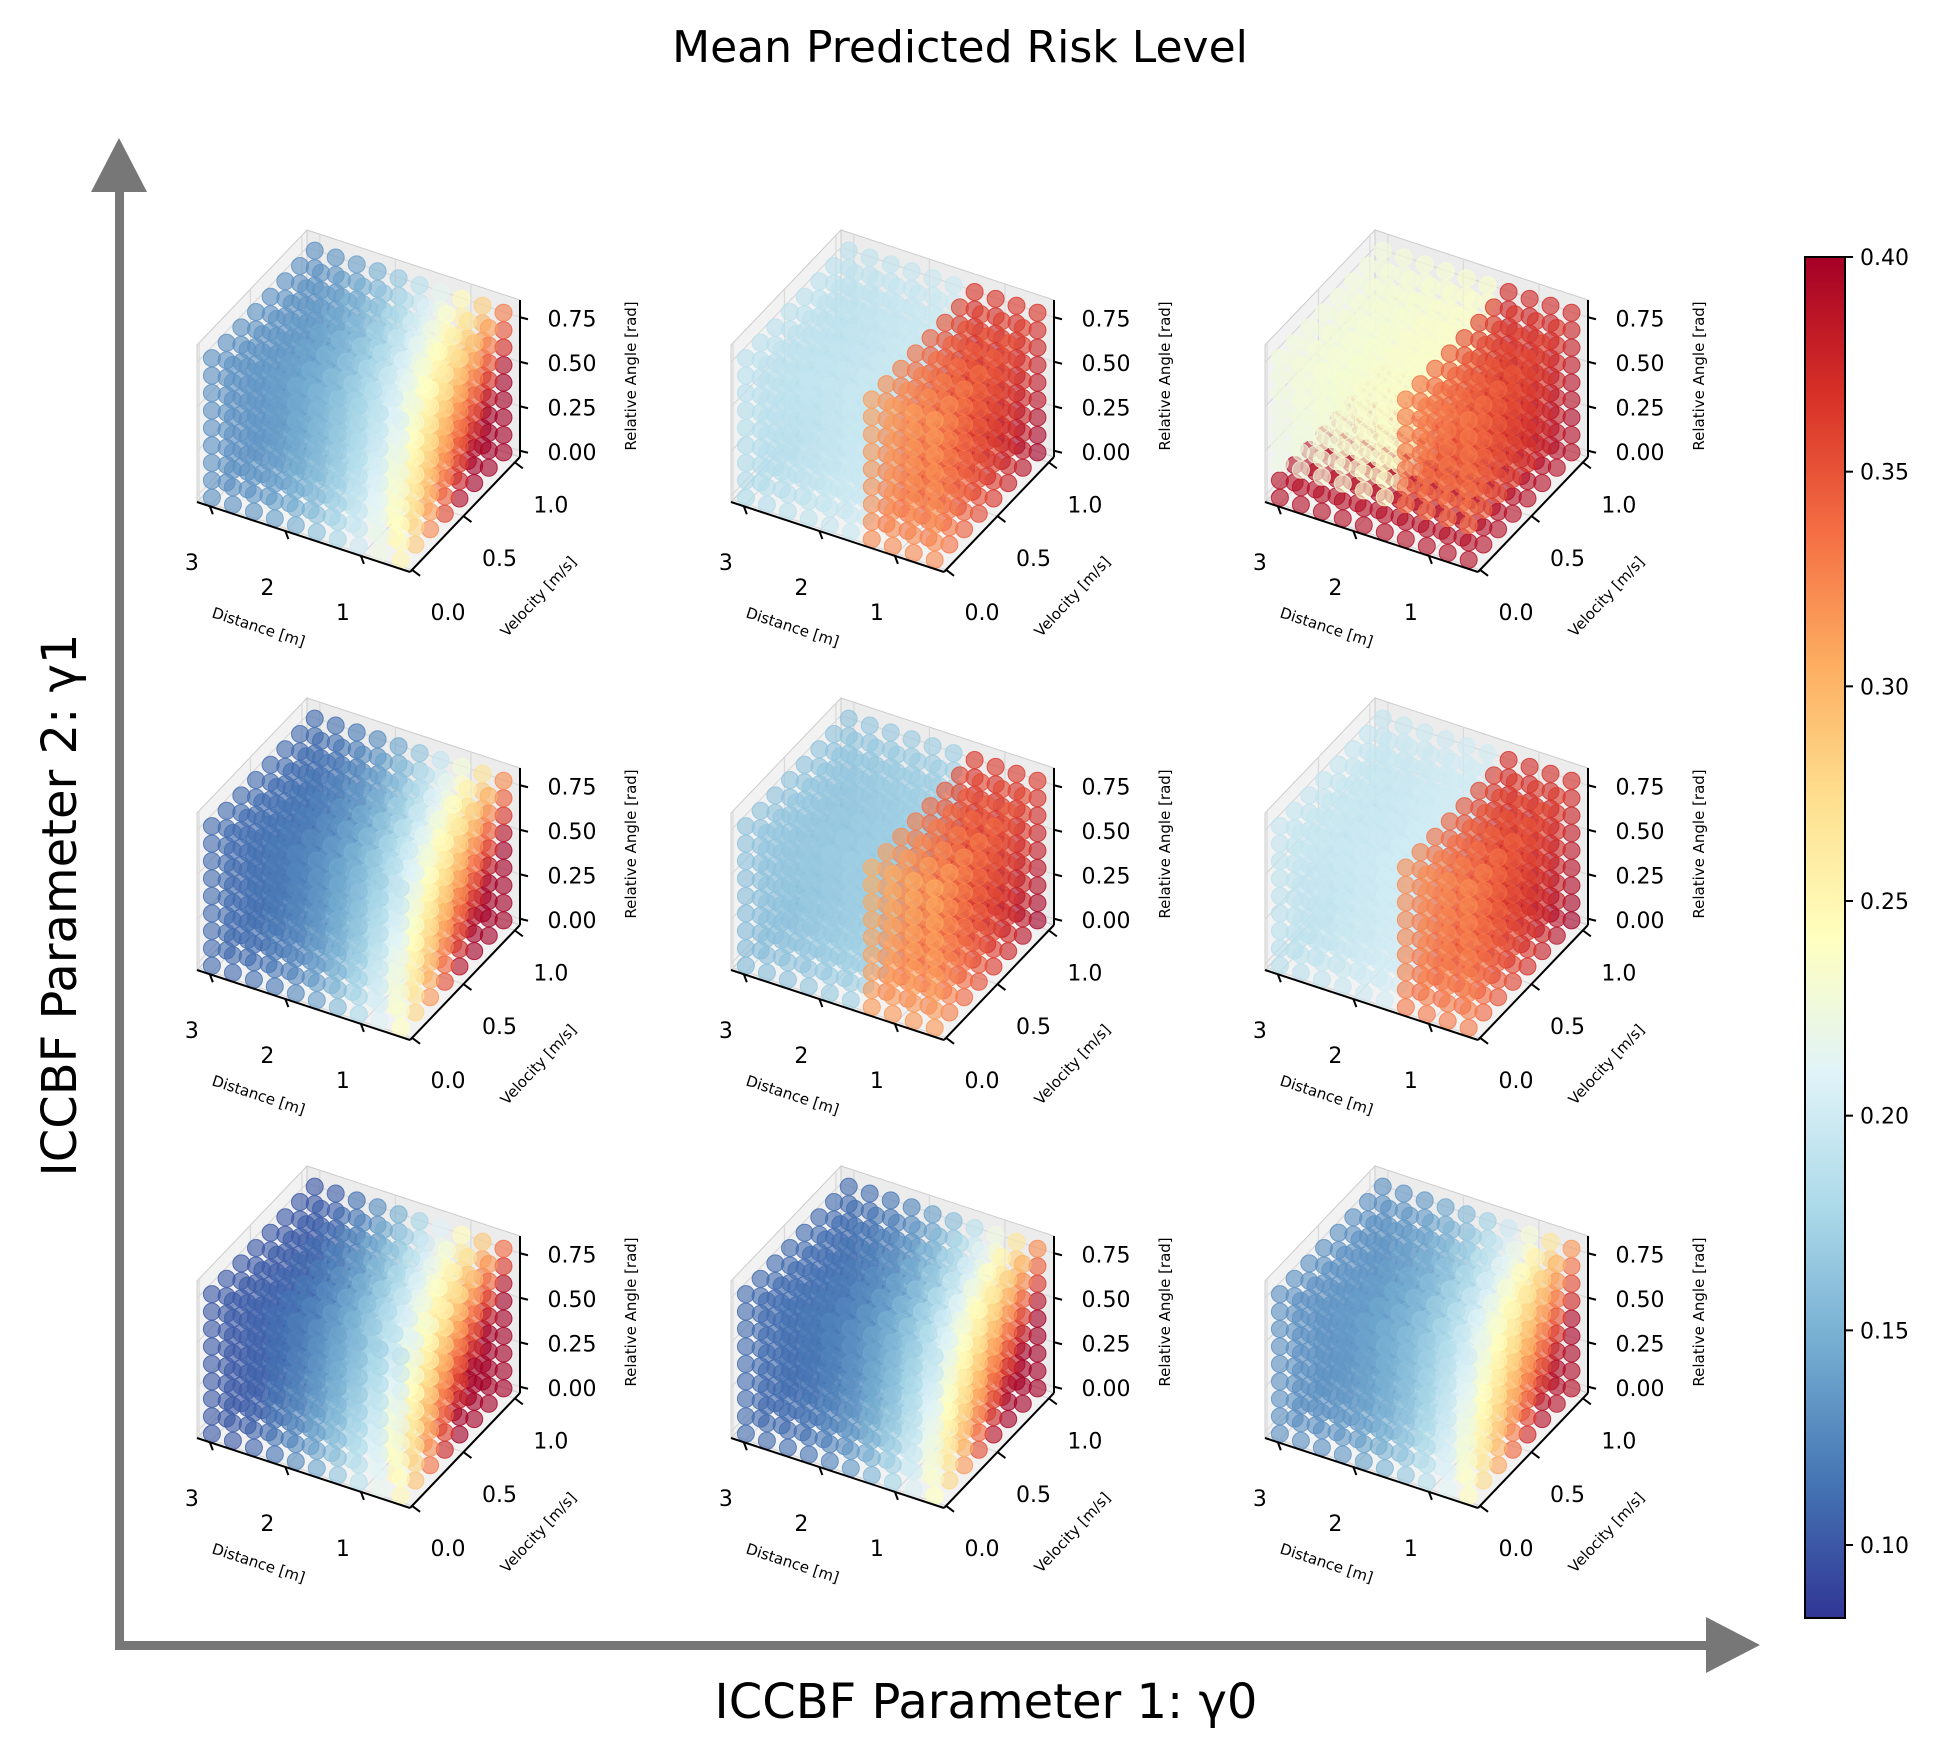 Image resolution: width=1960 pixels, height=1748 pixels. Describe the element at coordinates (1516, 613) in the screenshot. I see `velocity-tick-label: 0.0` at that location.